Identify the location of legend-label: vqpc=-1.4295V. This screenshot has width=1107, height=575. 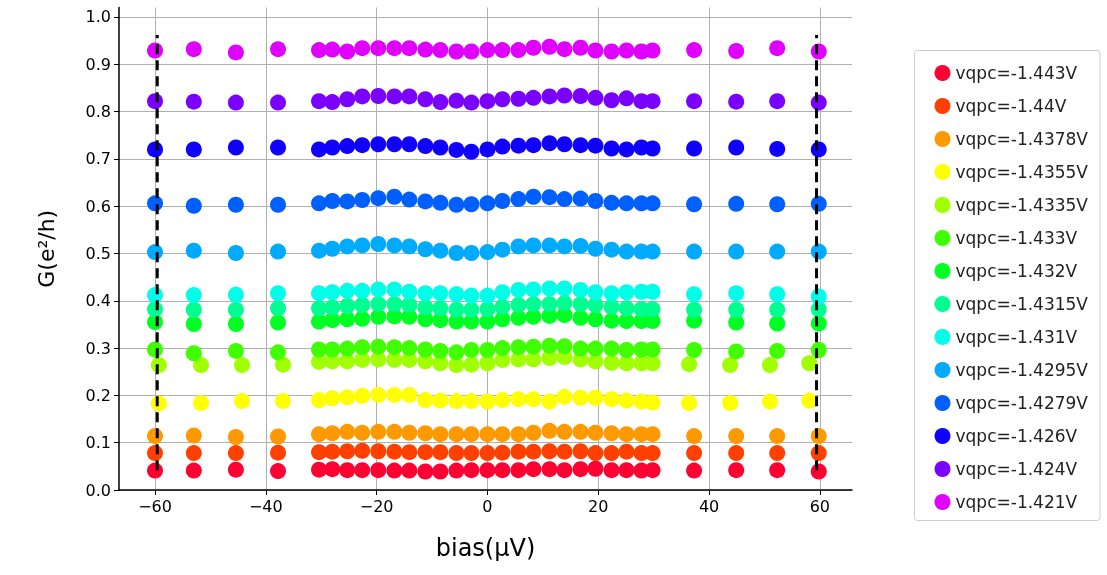
(1022, 370).